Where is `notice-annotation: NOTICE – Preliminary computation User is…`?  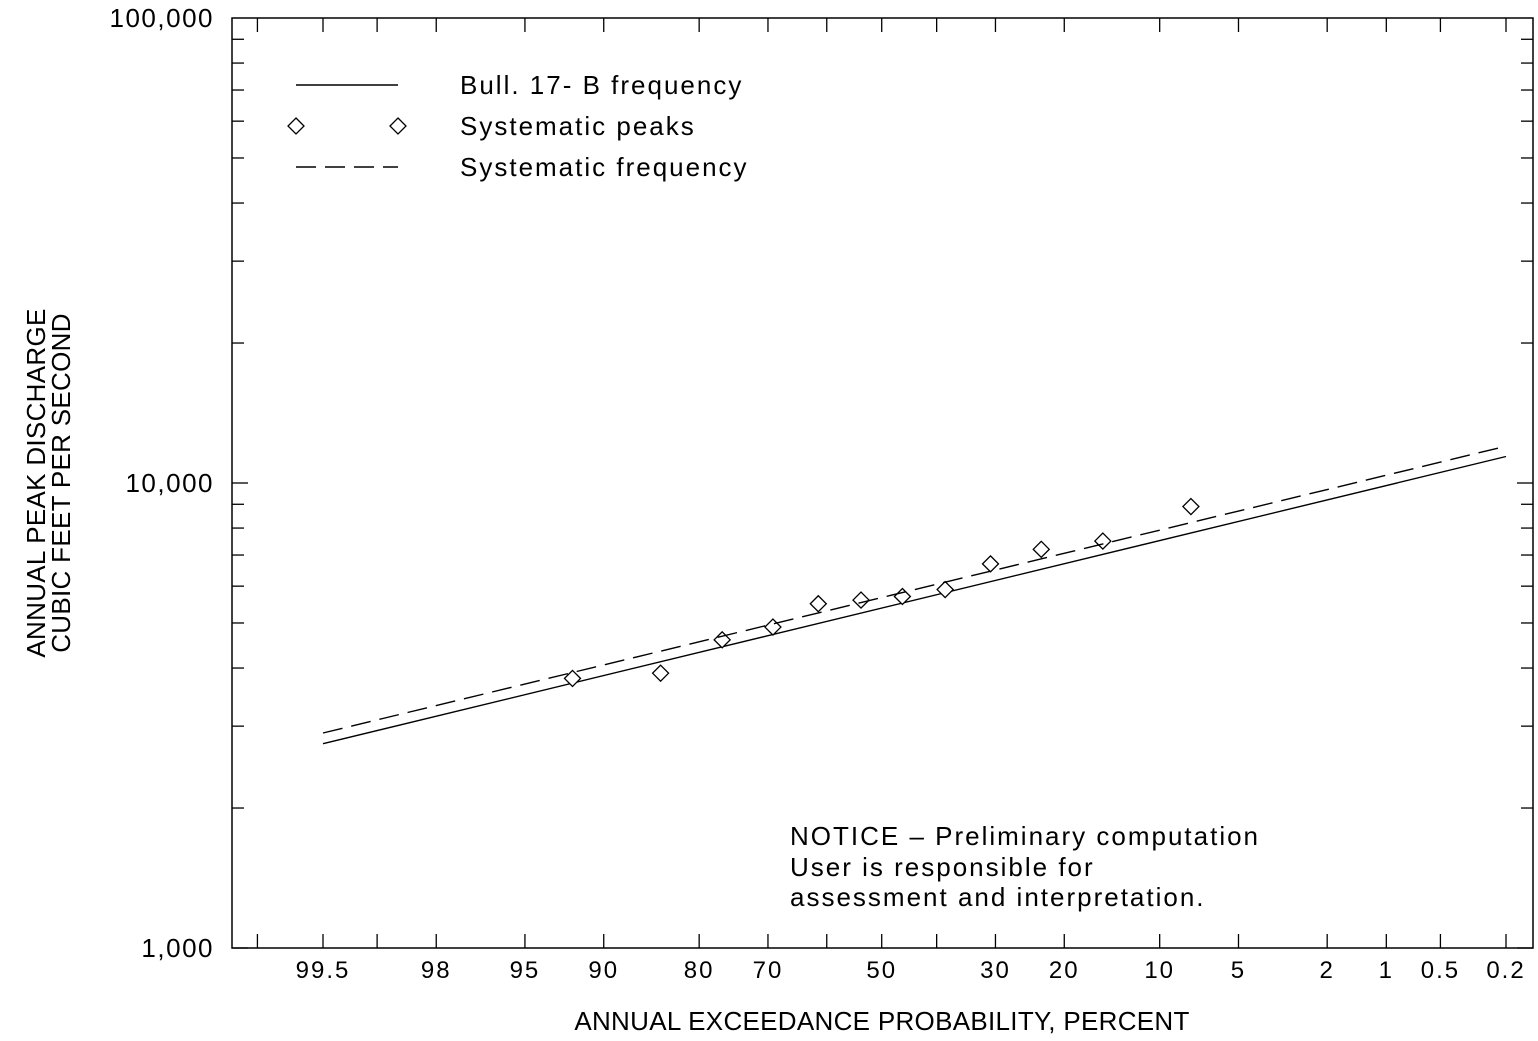 notice-annotation: NOTICE – Preliminary computation User is… is located at coordinates (1025, 866).